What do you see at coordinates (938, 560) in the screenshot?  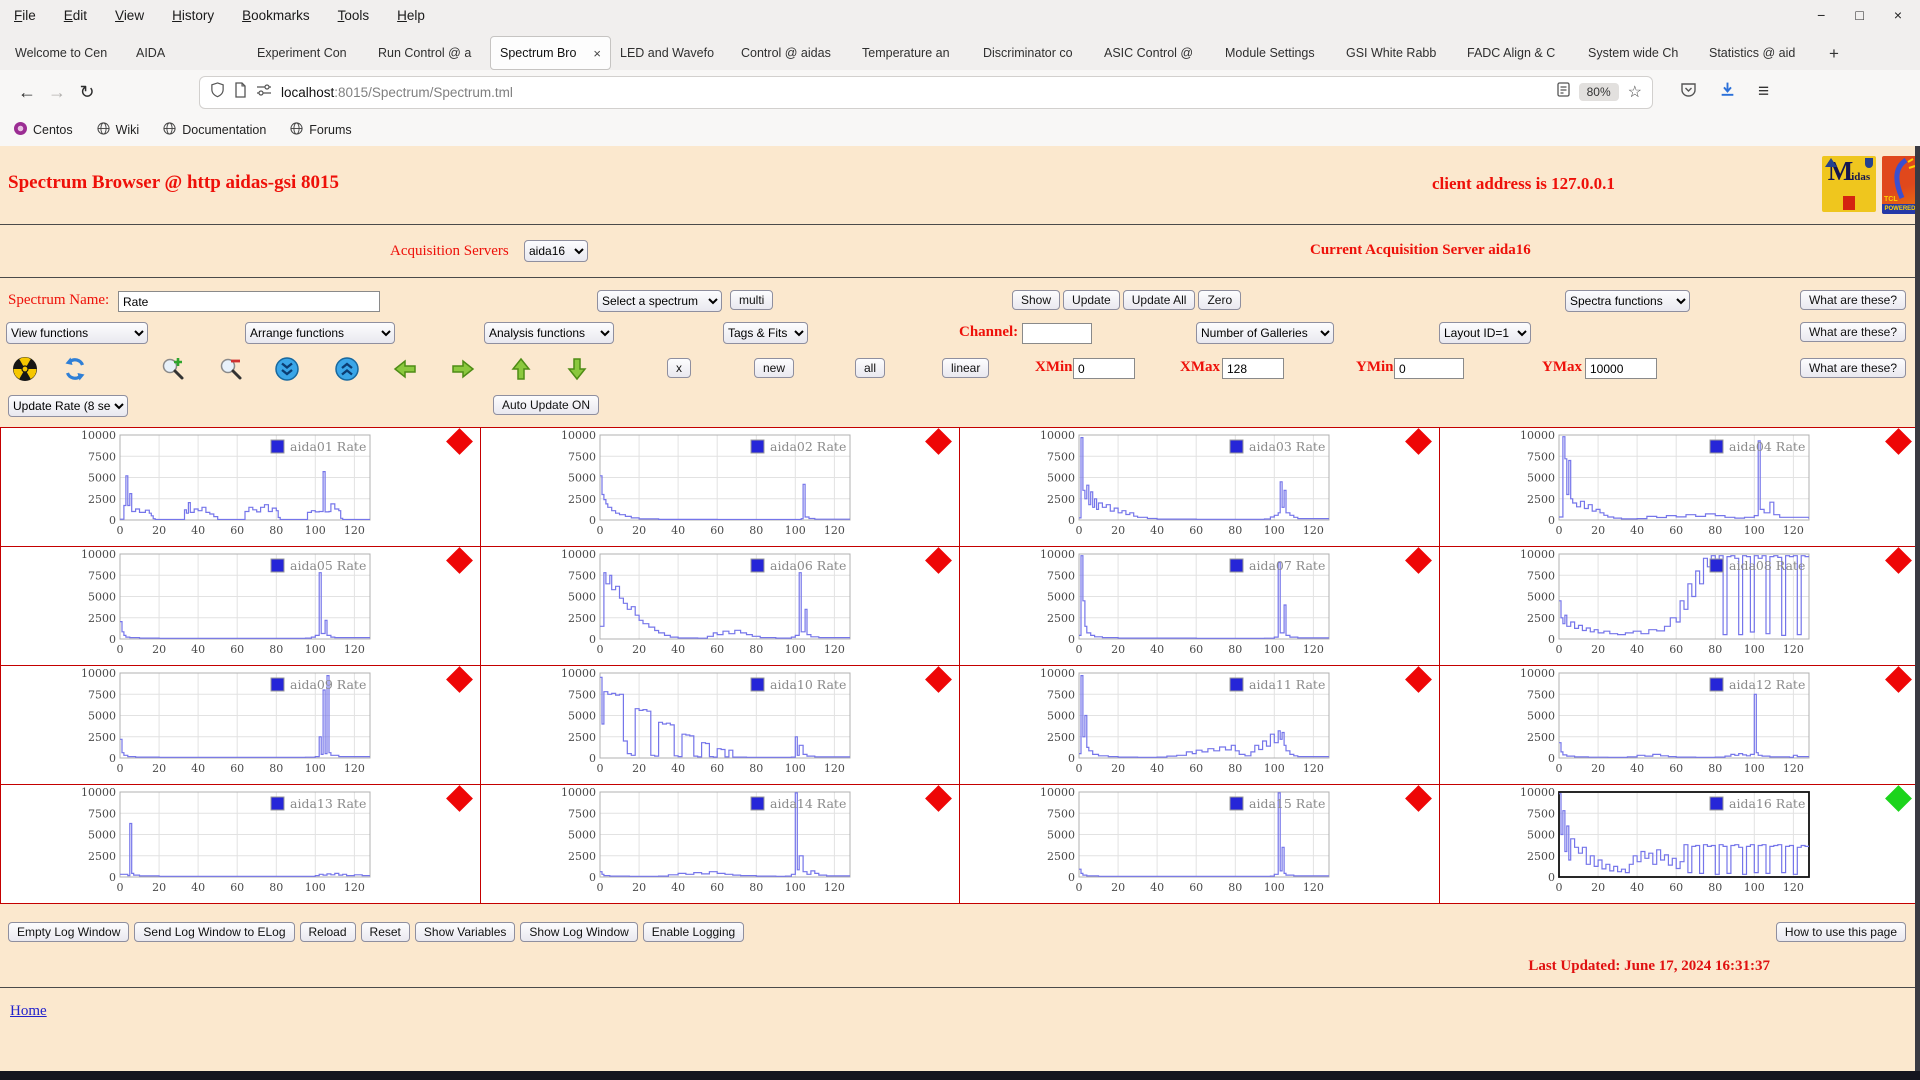 I see `status-diamond-aida06` at bounding box center [938, 560].